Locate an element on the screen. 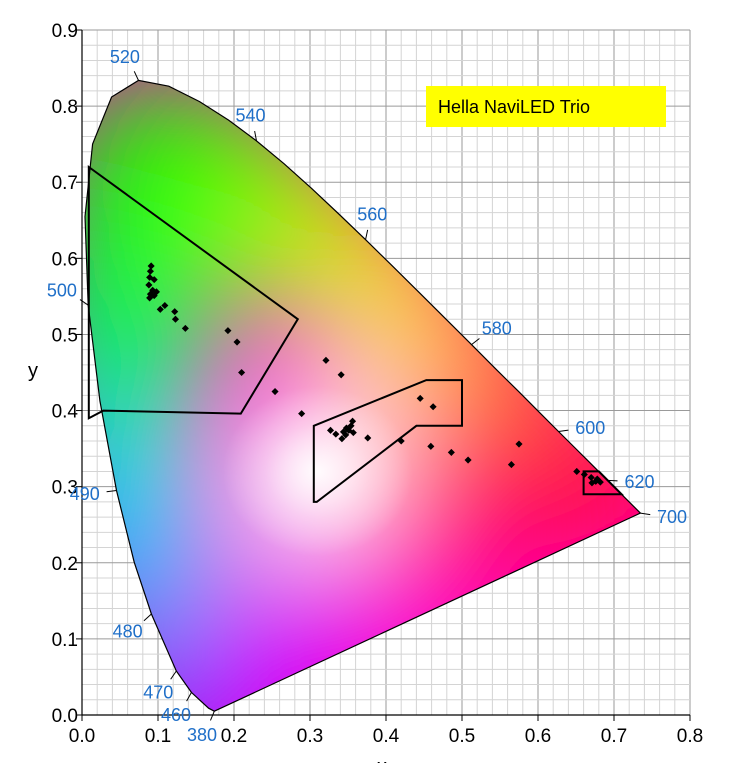  white-point-glow is located at coordinates (317, 471).